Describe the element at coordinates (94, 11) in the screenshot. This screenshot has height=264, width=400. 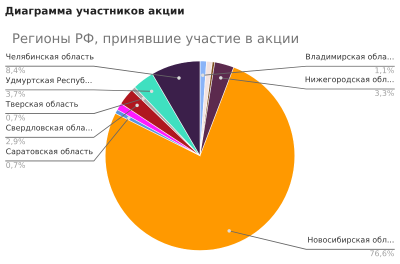
I see `chart-title: Диаграмма участников акции` at that location.